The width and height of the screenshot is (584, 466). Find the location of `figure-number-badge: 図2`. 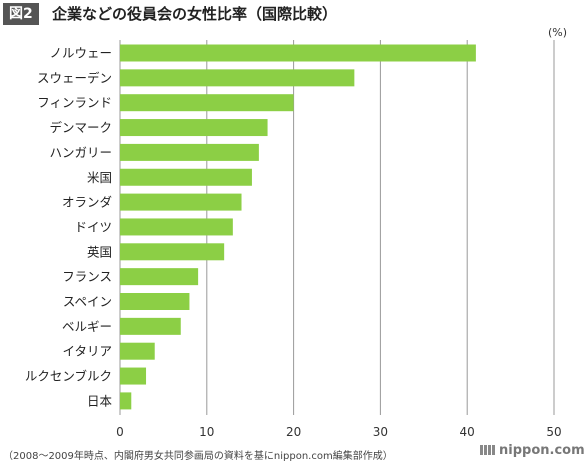

figure-number-badge: 図2 is located at coordinates (21, 14).